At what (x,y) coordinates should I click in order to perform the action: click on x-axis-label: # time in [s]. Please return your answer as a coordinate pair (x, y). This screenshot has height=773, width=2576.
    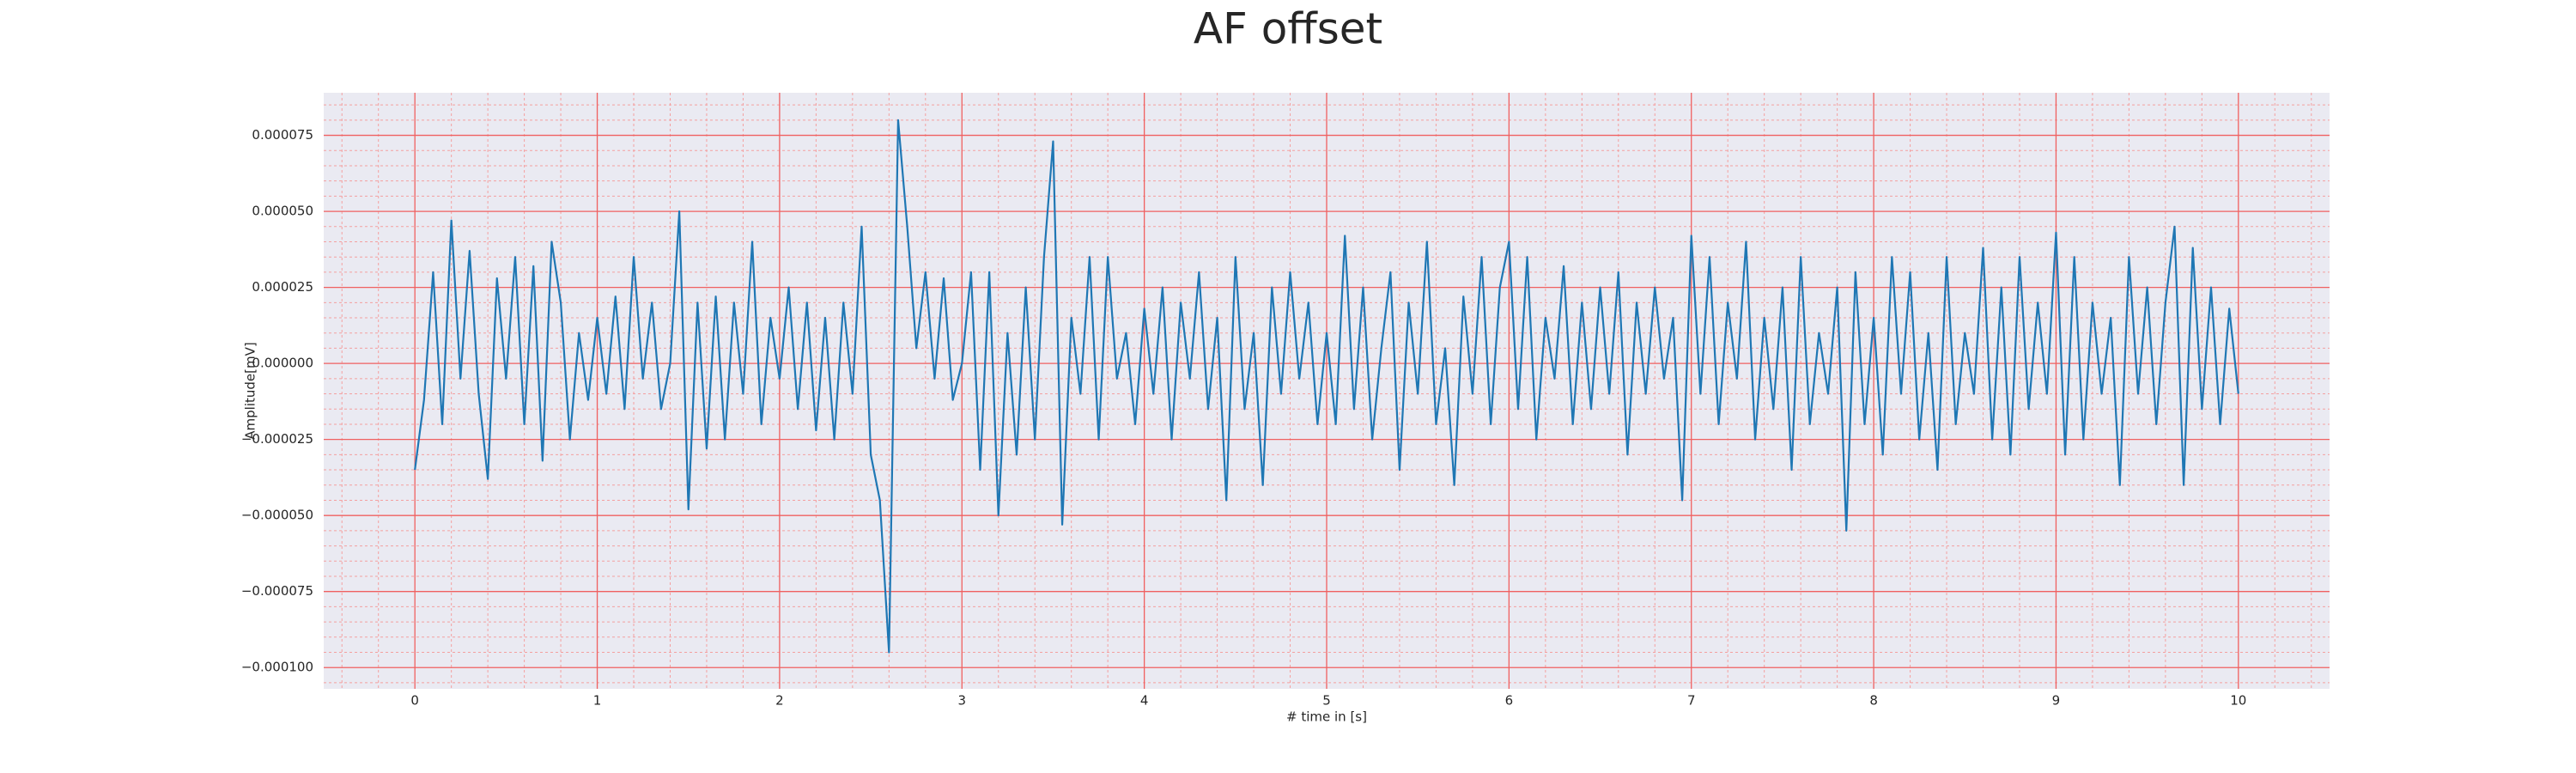
    Looking at the image, I should click on (1327, 717).